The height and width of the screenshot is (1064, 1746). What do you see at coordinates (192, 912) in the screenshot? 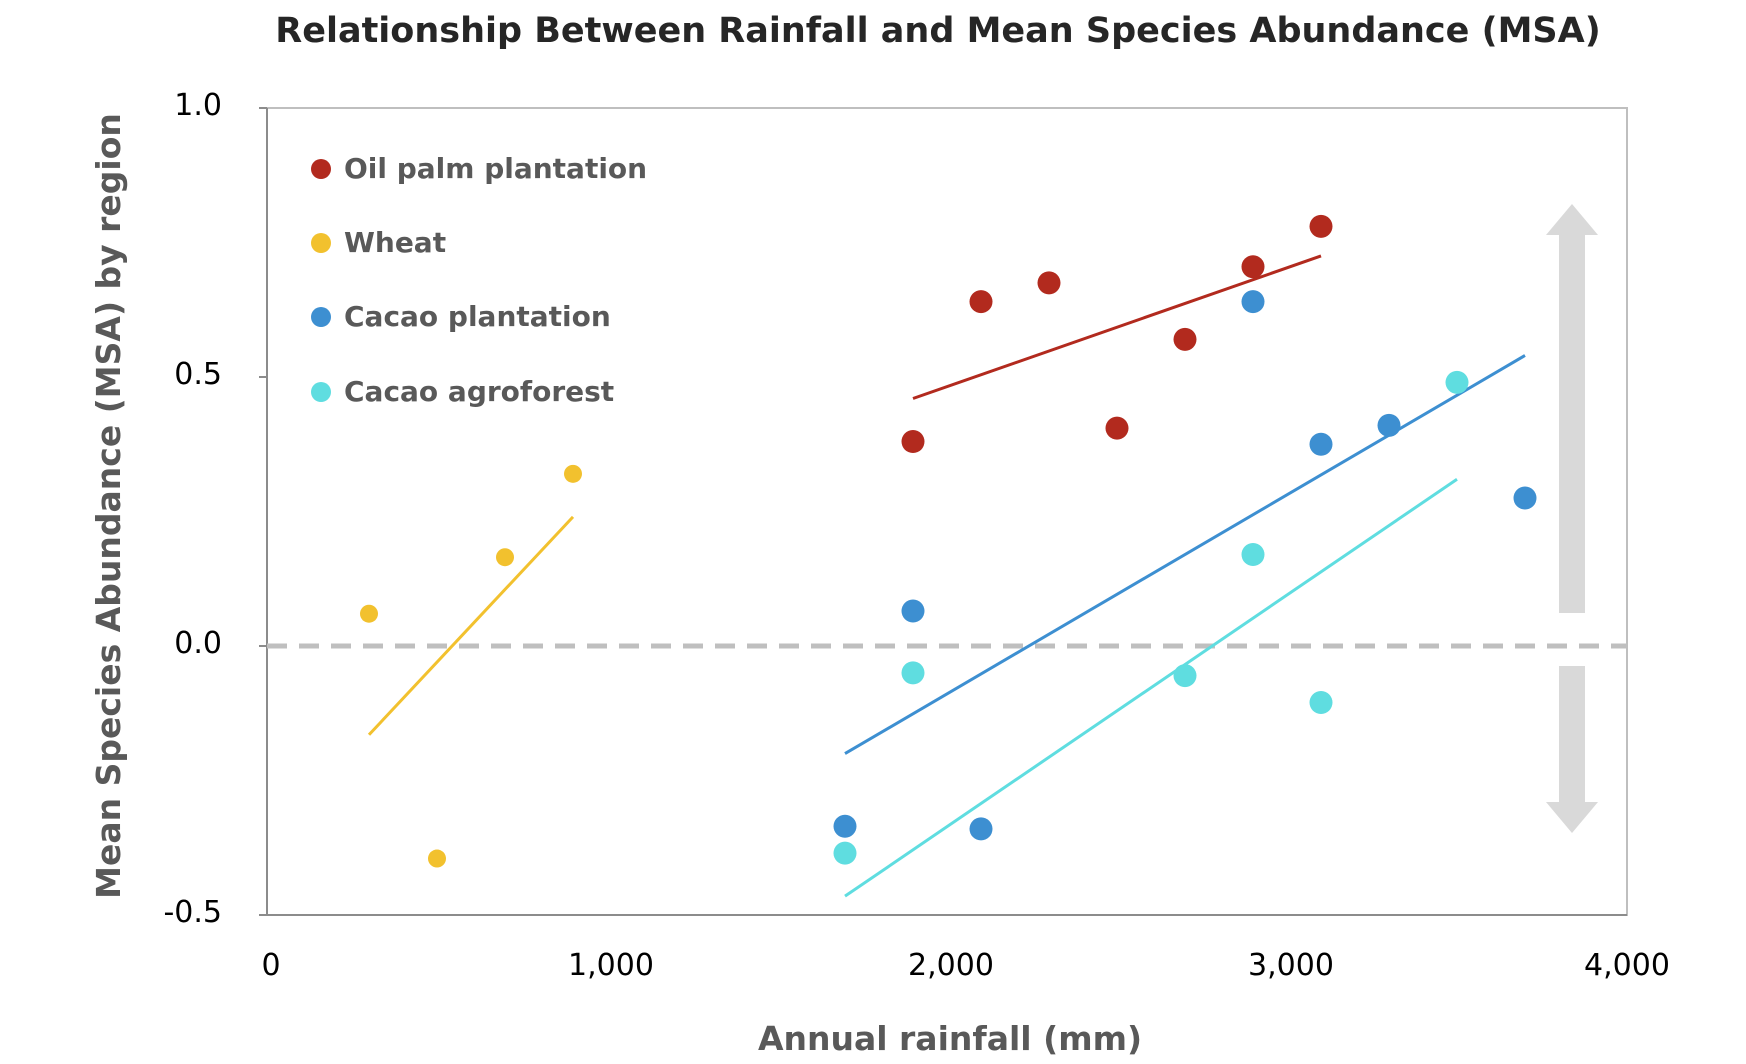
I see `y-tick-label: -0.5` at bounding box center [192, 912].